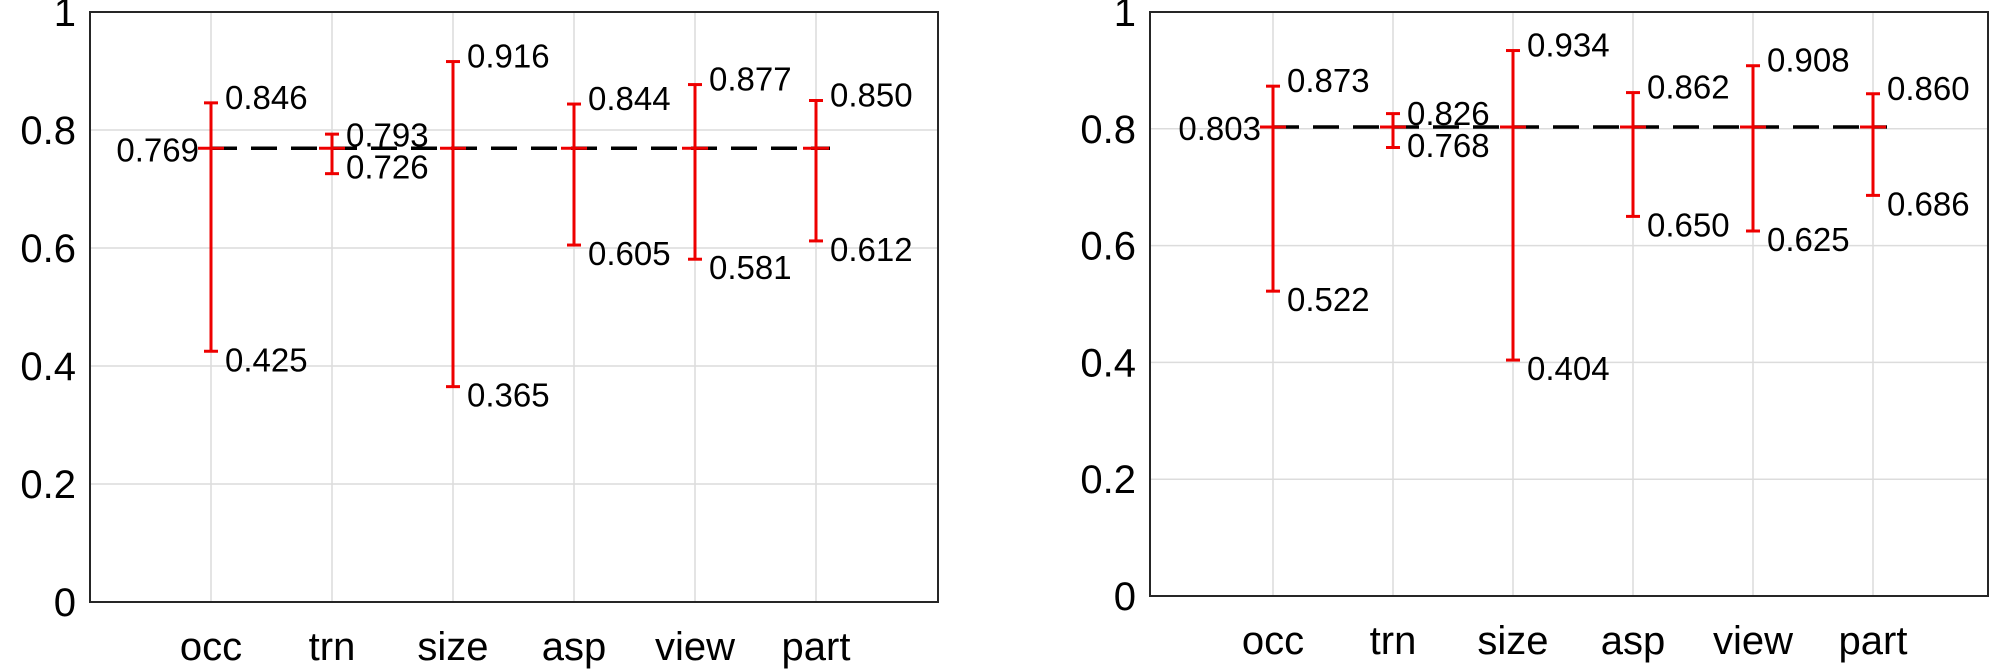 The width and height of the screenshot is (2002, 670). Describe the element at coordinates (1688, 87) in the screenshot. I see `upper-value-label: 0.862` at that location.